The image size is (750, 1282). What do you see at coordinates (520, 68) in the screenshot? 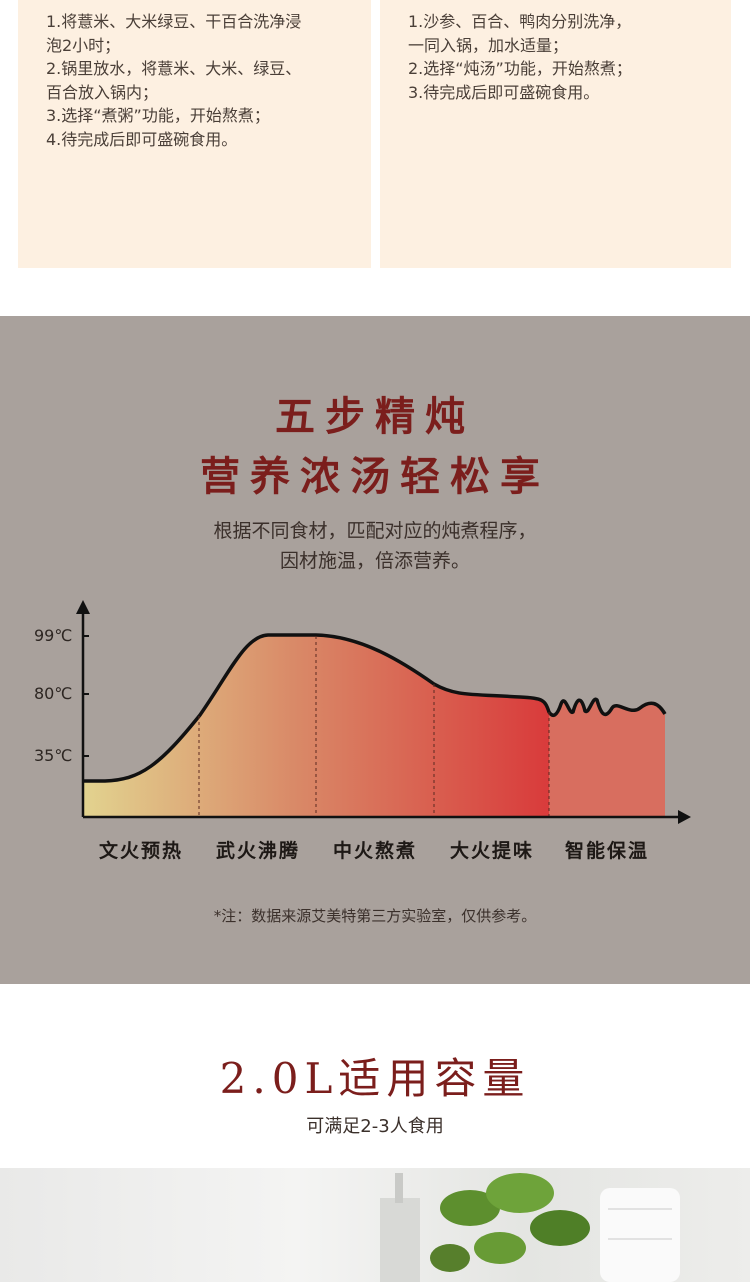
I see `recipe-step: 2.选择“炖汤”功能，开始熬煮；` at bounding box center [520, 68].